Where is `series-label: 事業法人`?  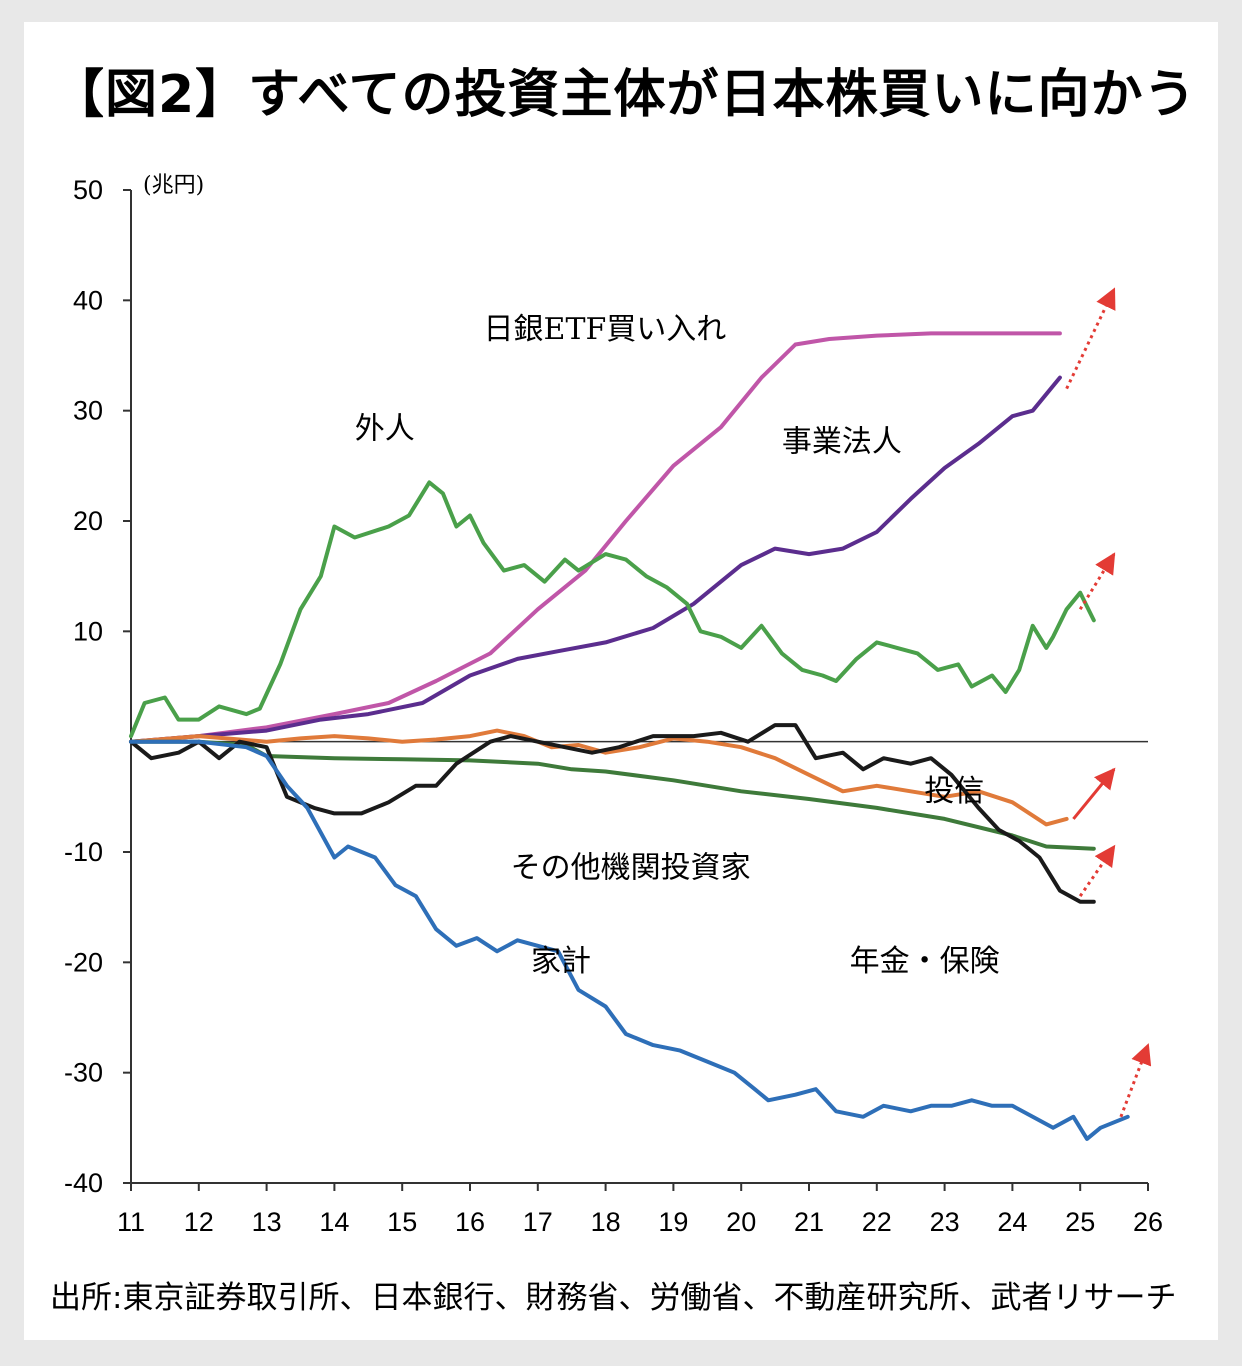
series-label: 事業法人 is located at coordinates (842, 441).